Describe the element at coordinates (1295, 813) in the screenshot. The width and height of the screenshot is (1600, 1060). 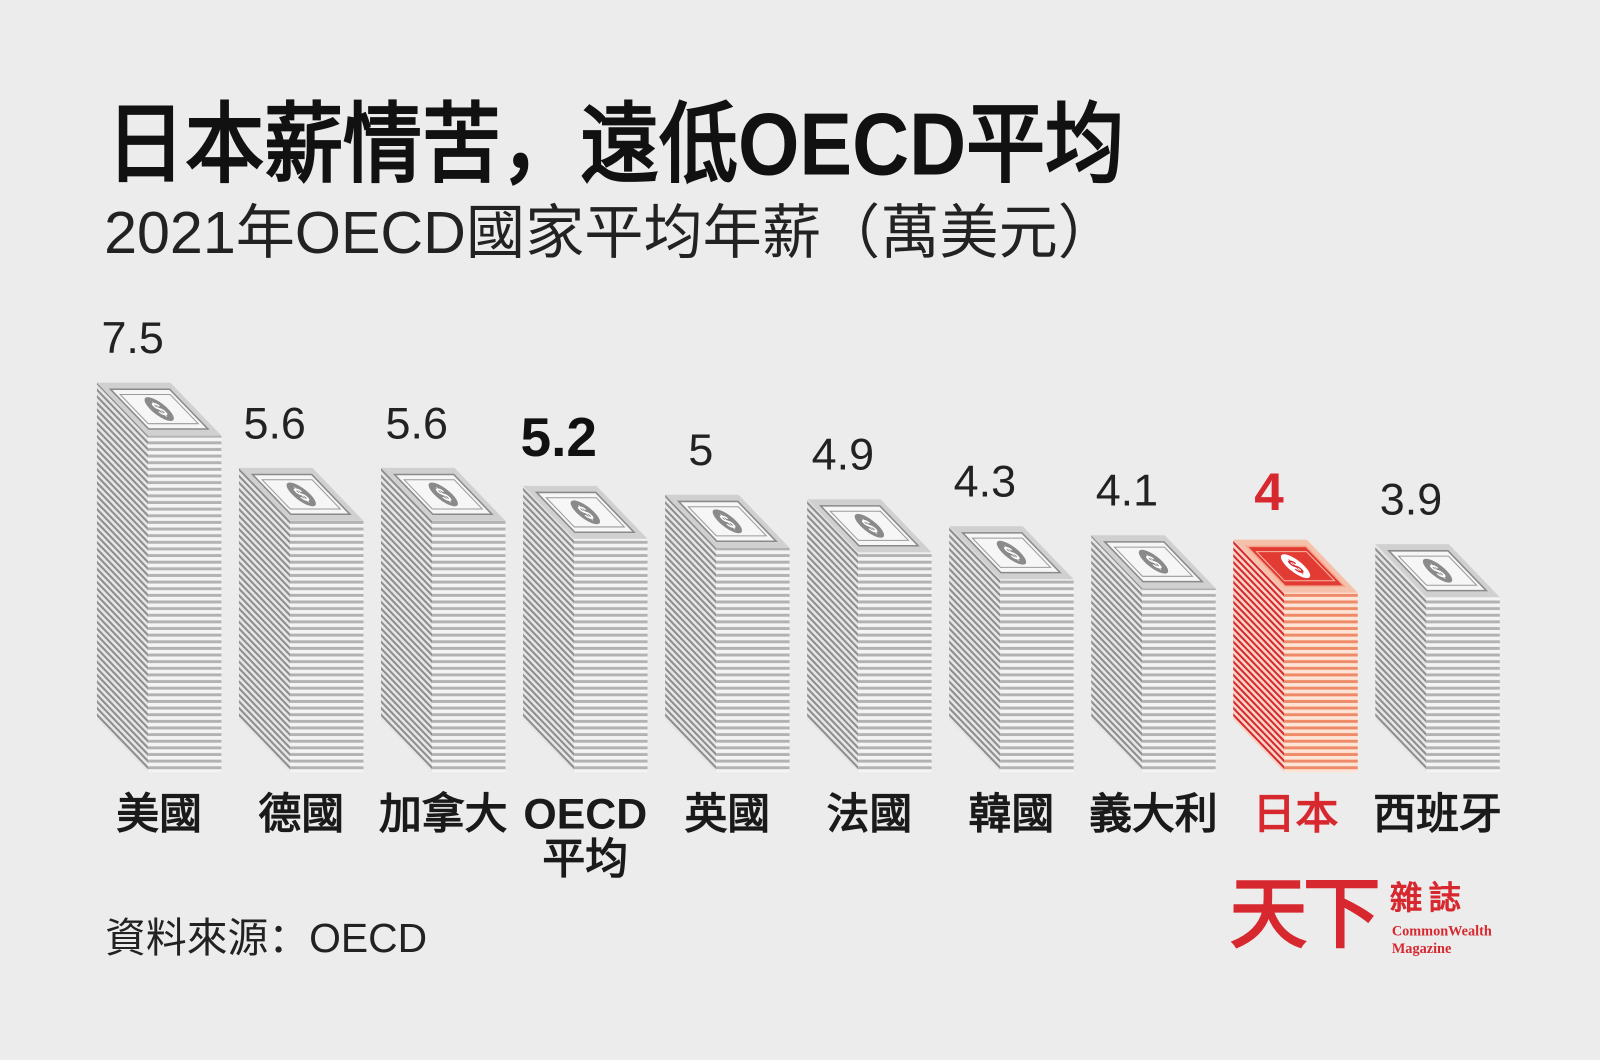
I see `category-label: 日本` at that location.